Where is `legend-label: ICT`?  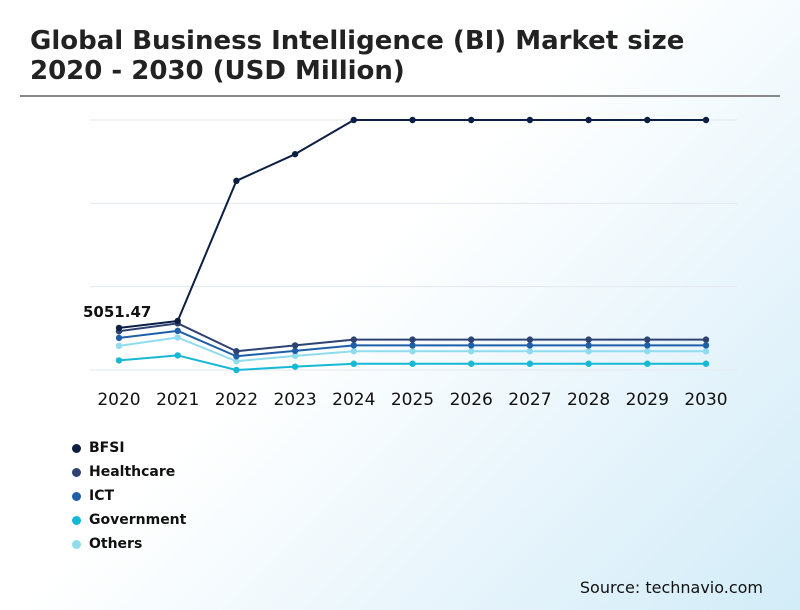
legend-label: ICT is located at coordinates (102, 496).